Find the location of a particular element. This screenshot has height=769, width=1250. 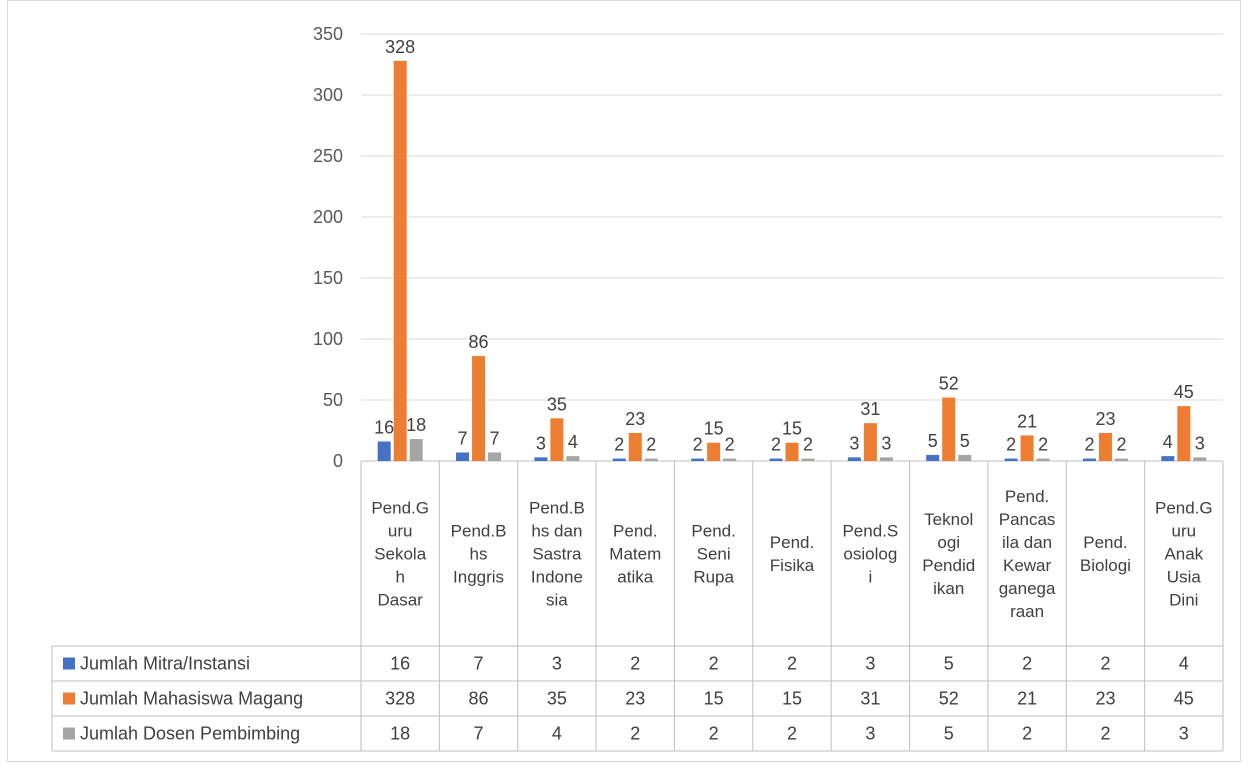

y-tick-label: 0 is located at coordinates (338, 461).